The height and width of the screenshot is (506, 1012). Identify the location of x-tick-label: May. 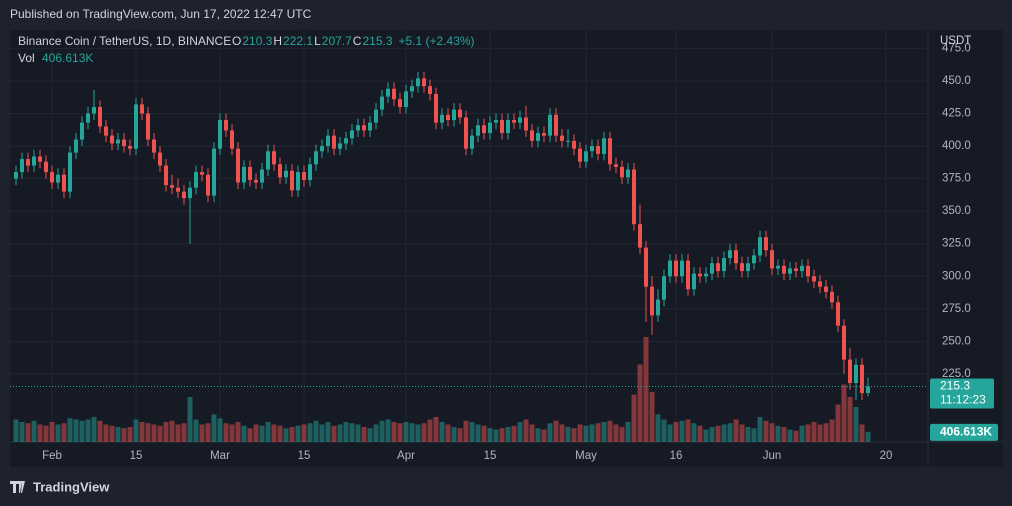
(586, 456).